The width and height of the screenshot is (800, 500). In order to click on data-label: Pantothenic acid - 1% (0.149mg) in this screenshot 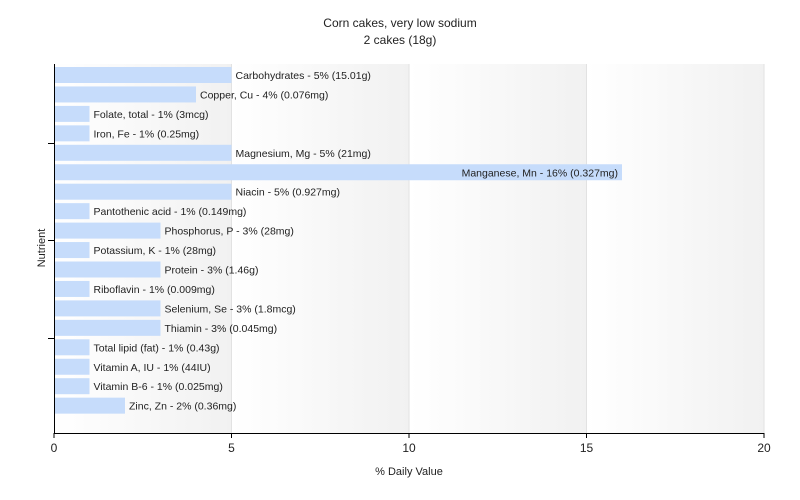, I will do `click(170, 212)`.